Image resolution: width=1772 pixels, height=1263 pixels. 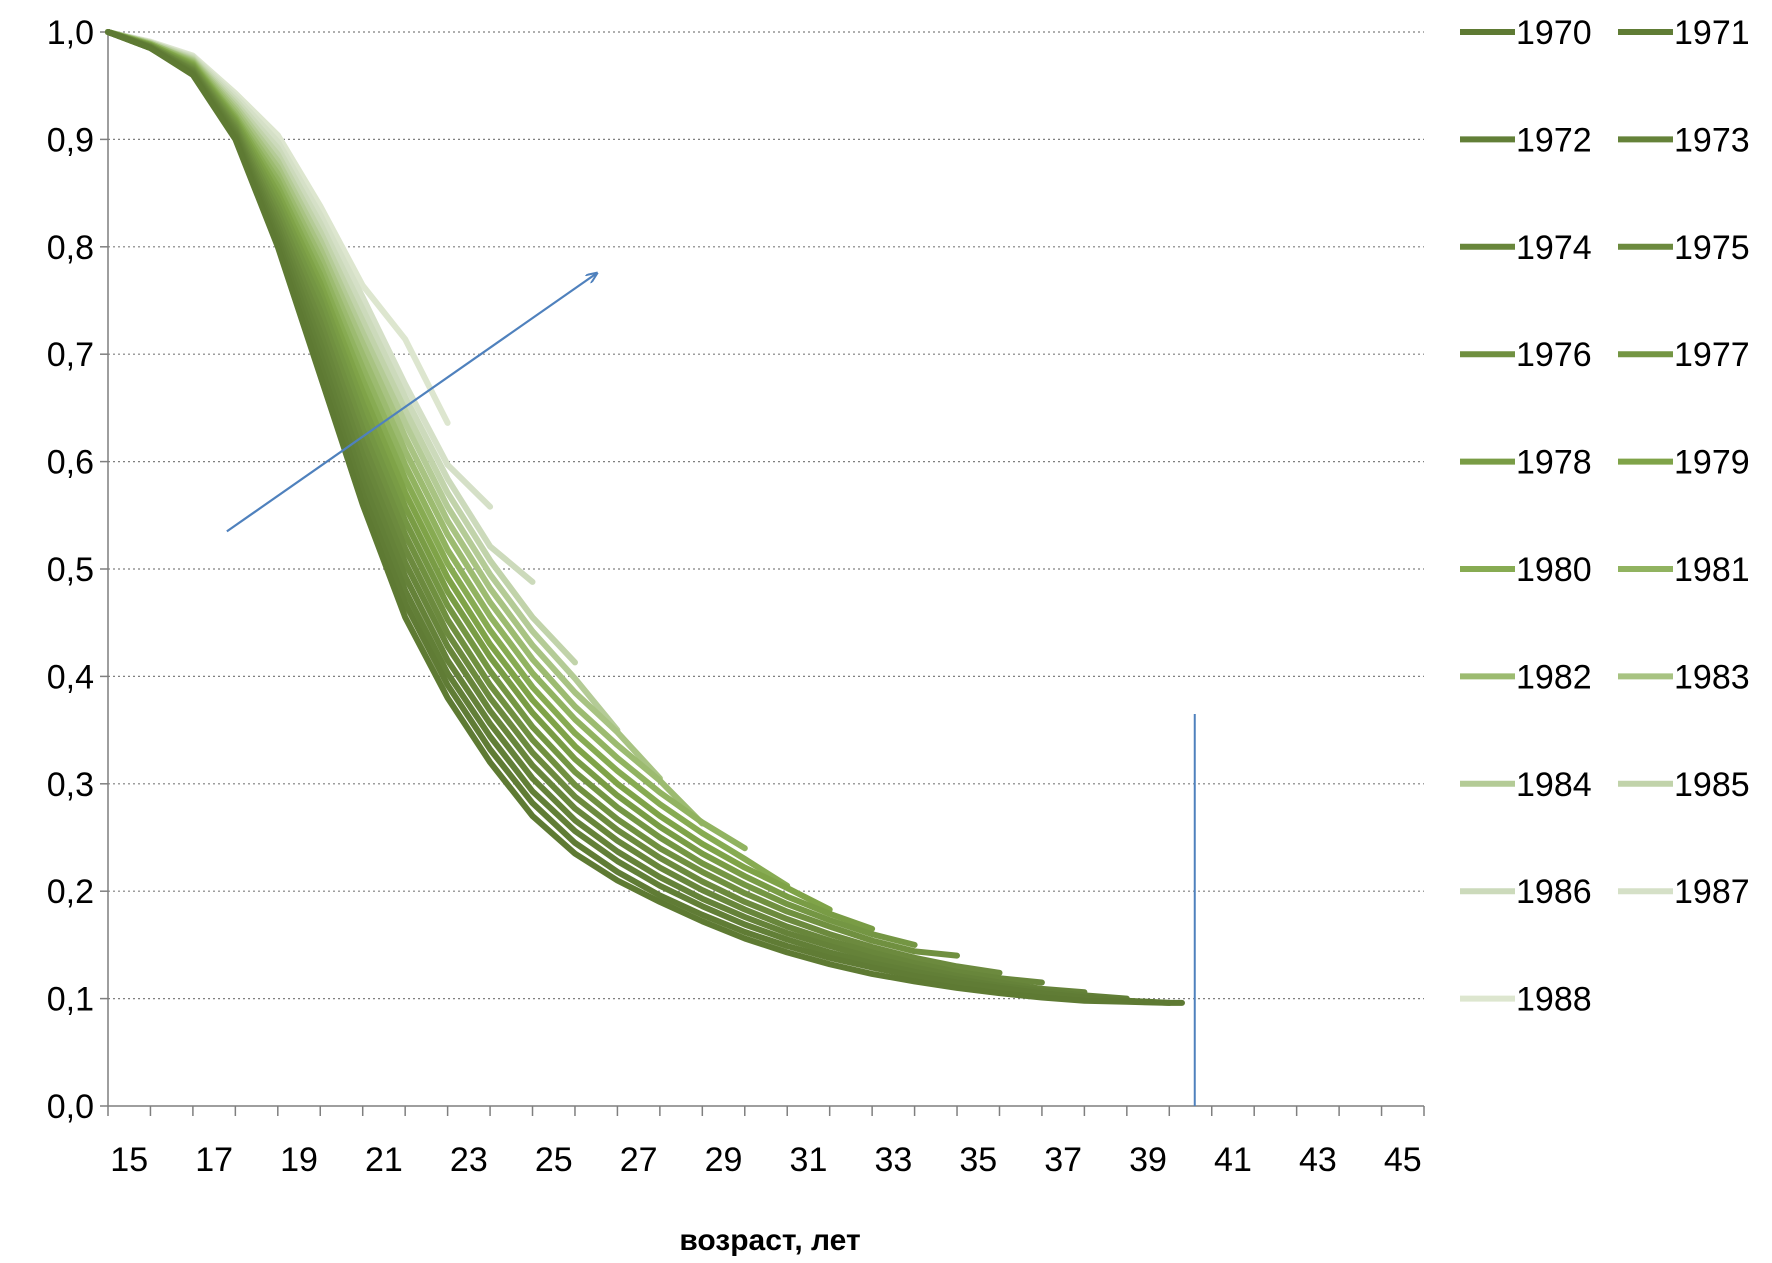 I want to click on y-tick-labels: 0,0 0,1 0,2 0,3 0,4 0,5 0,6 0,7 0,8 0,9 1,0, so click(x=70, y=570).